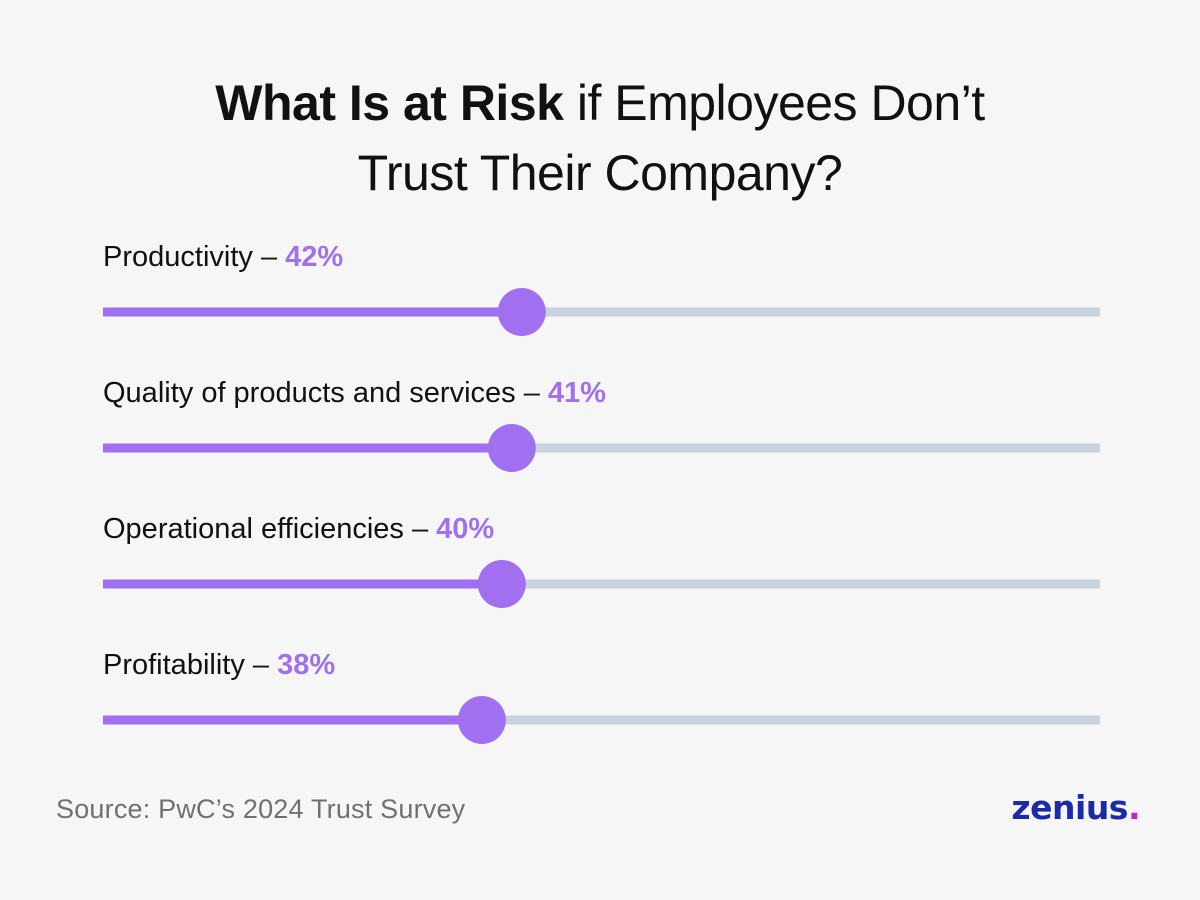 This screenshot has height=900, width=1200. I want to click on category-name: Productivity, so click(178, 257).